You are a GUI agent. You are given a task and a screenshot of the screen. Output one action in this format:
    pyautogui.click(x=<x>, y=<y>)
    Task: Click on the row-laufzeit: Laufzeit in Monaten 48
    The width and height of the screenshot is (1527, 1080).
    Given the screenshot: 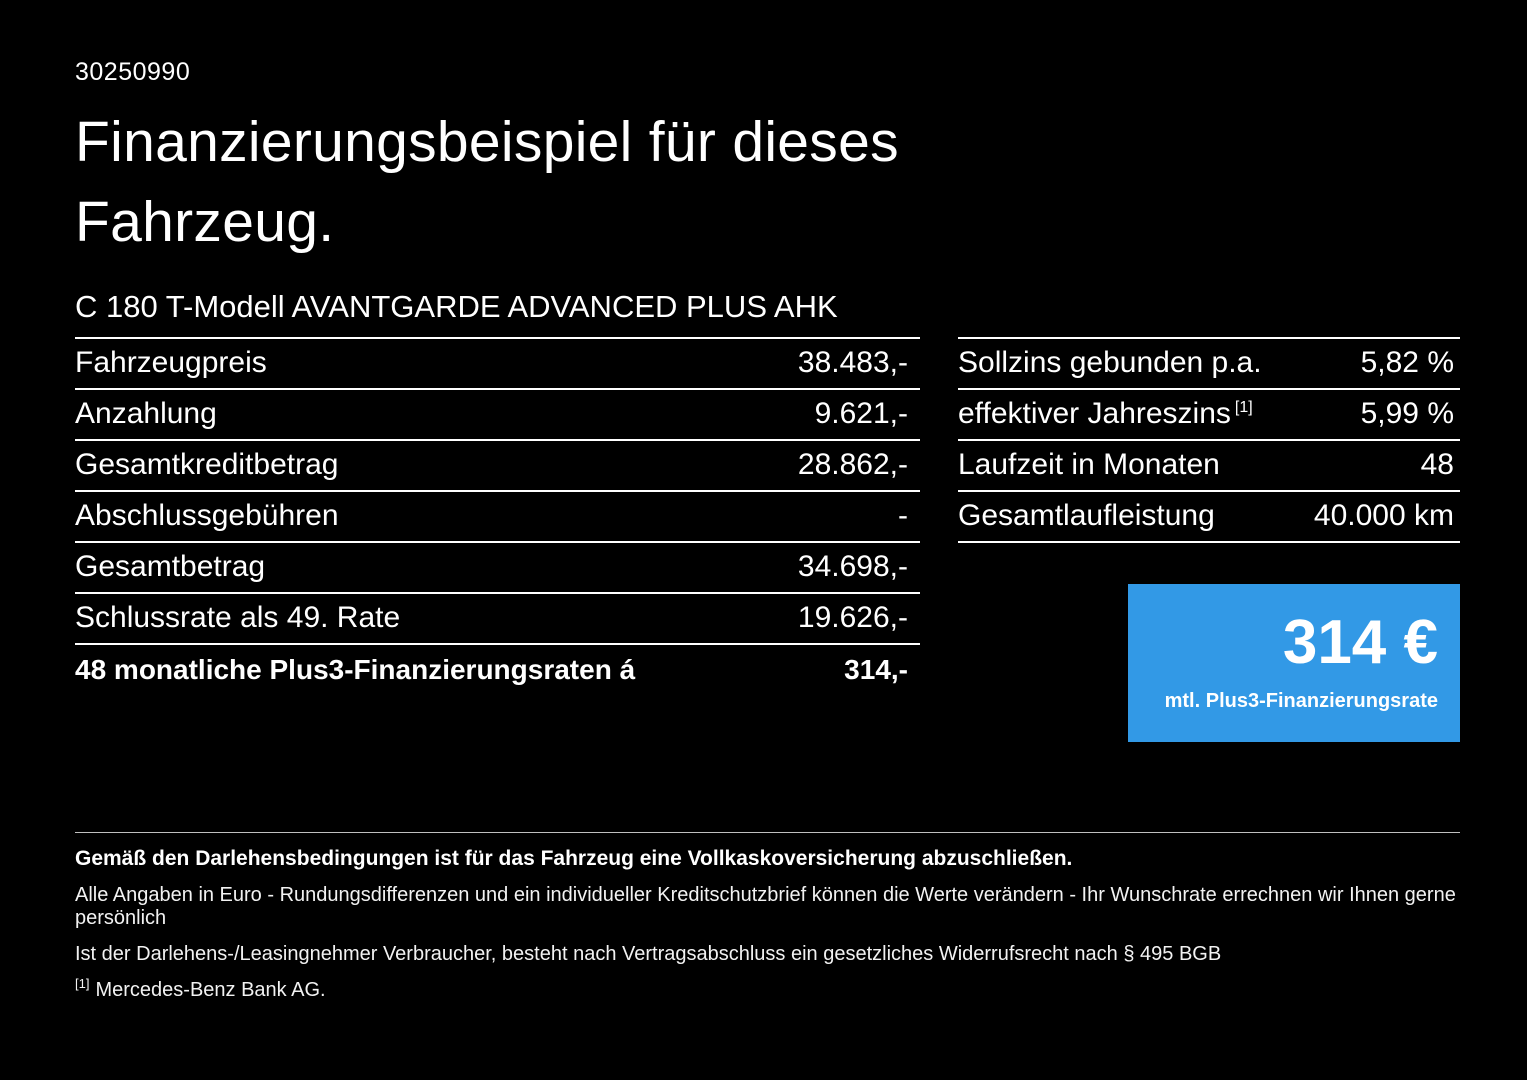 What is the action you would take?
    pyautogui.click(x=1209, y=466)
    